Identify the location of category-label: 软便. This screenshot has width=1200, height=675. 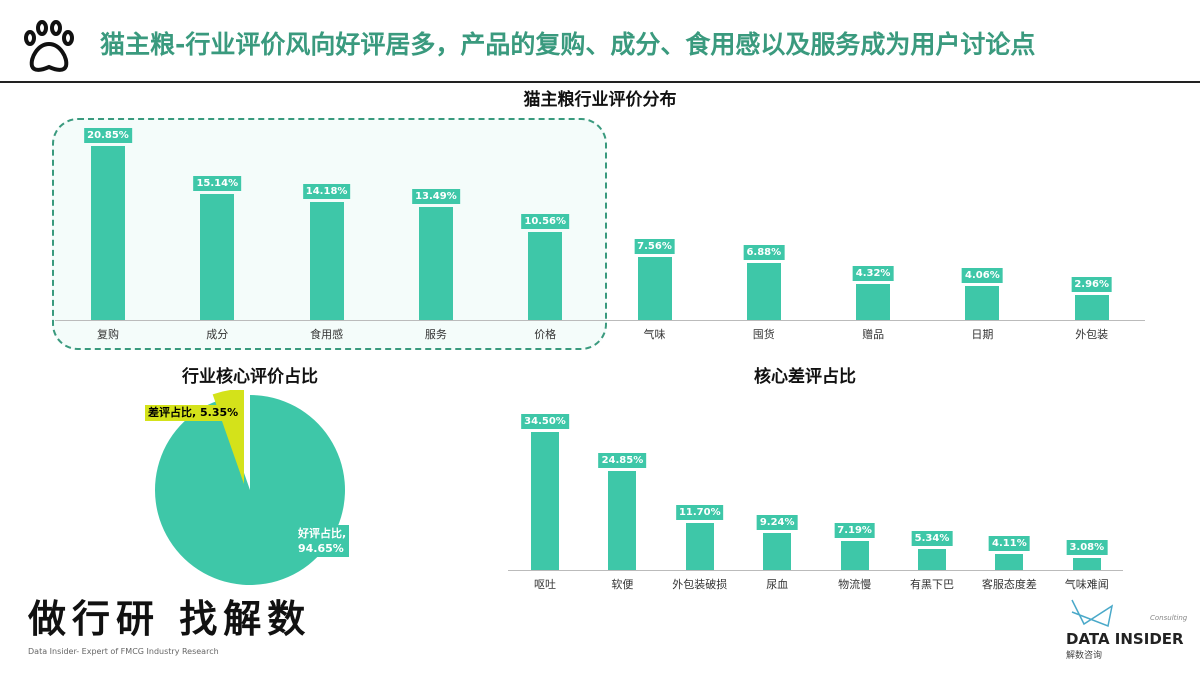
(622, 584).